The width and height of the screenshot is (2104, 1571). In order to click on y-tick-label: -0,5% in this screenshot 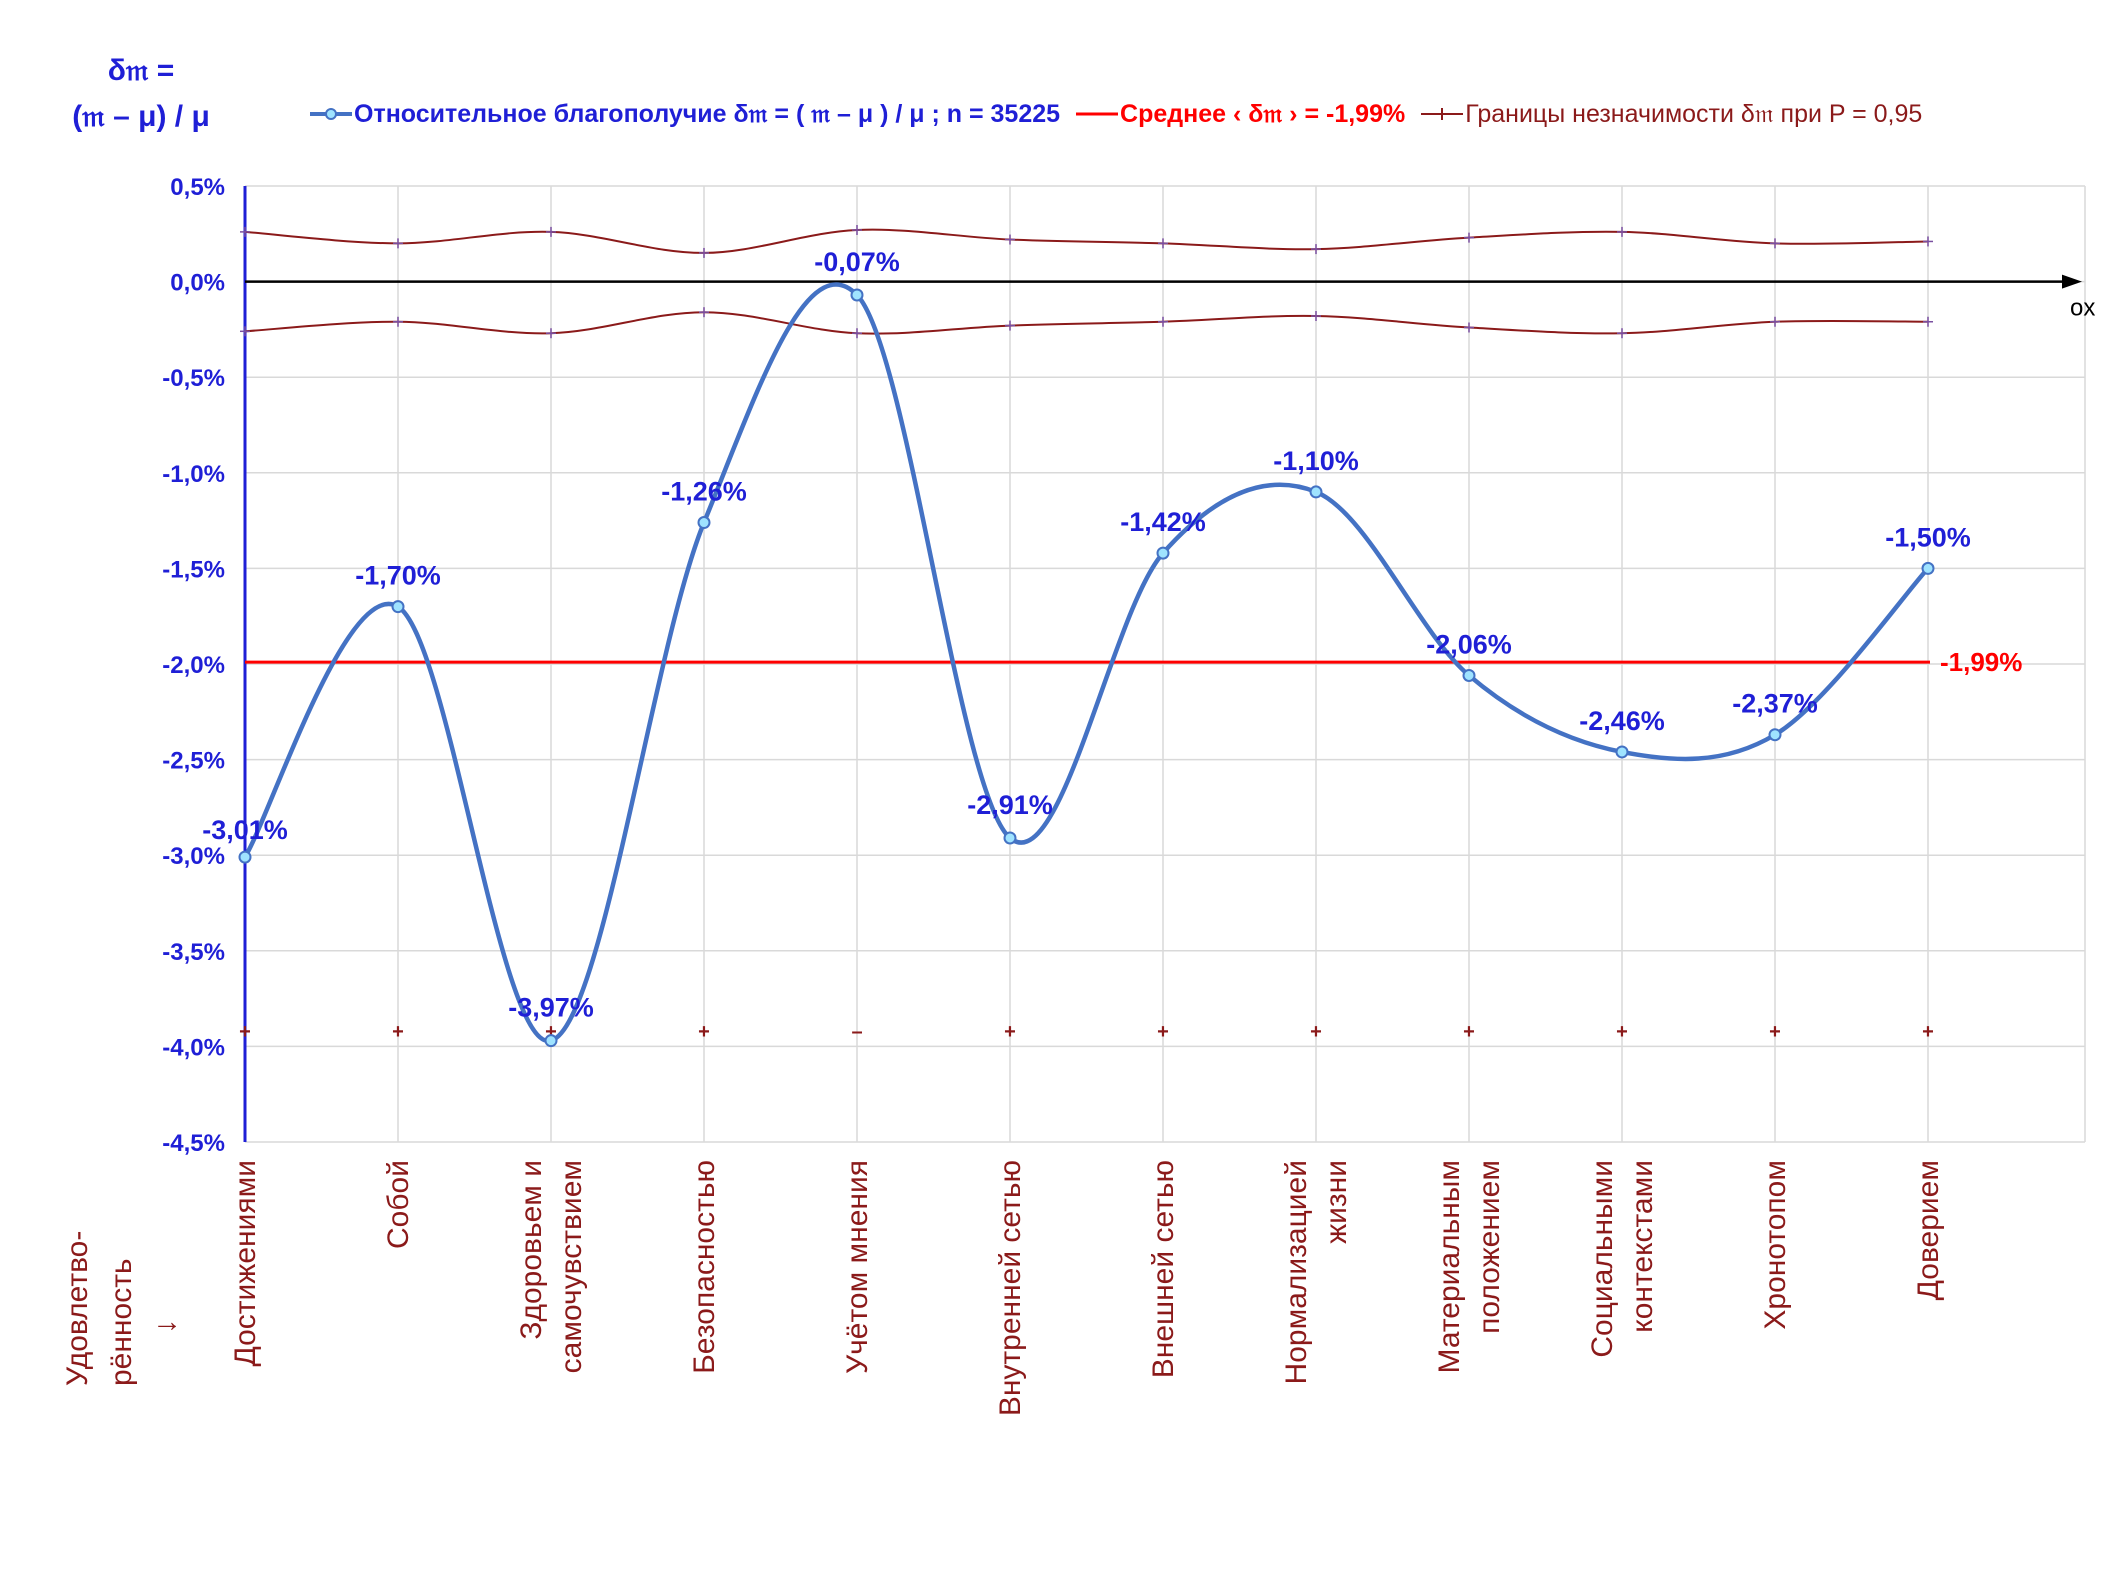, I will do `click(193, 378)`.